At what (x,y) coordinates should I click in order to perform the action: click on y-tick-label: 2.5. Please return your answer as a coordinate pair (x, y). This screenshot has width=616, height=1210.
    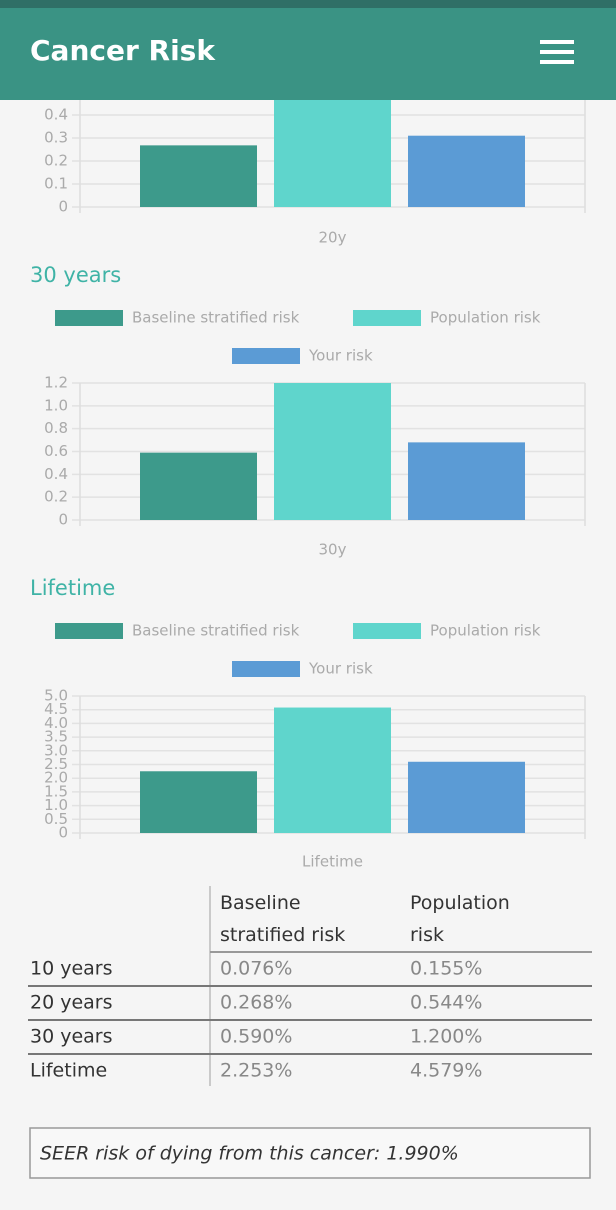
    Looking at the image, I should click on (56, 764).